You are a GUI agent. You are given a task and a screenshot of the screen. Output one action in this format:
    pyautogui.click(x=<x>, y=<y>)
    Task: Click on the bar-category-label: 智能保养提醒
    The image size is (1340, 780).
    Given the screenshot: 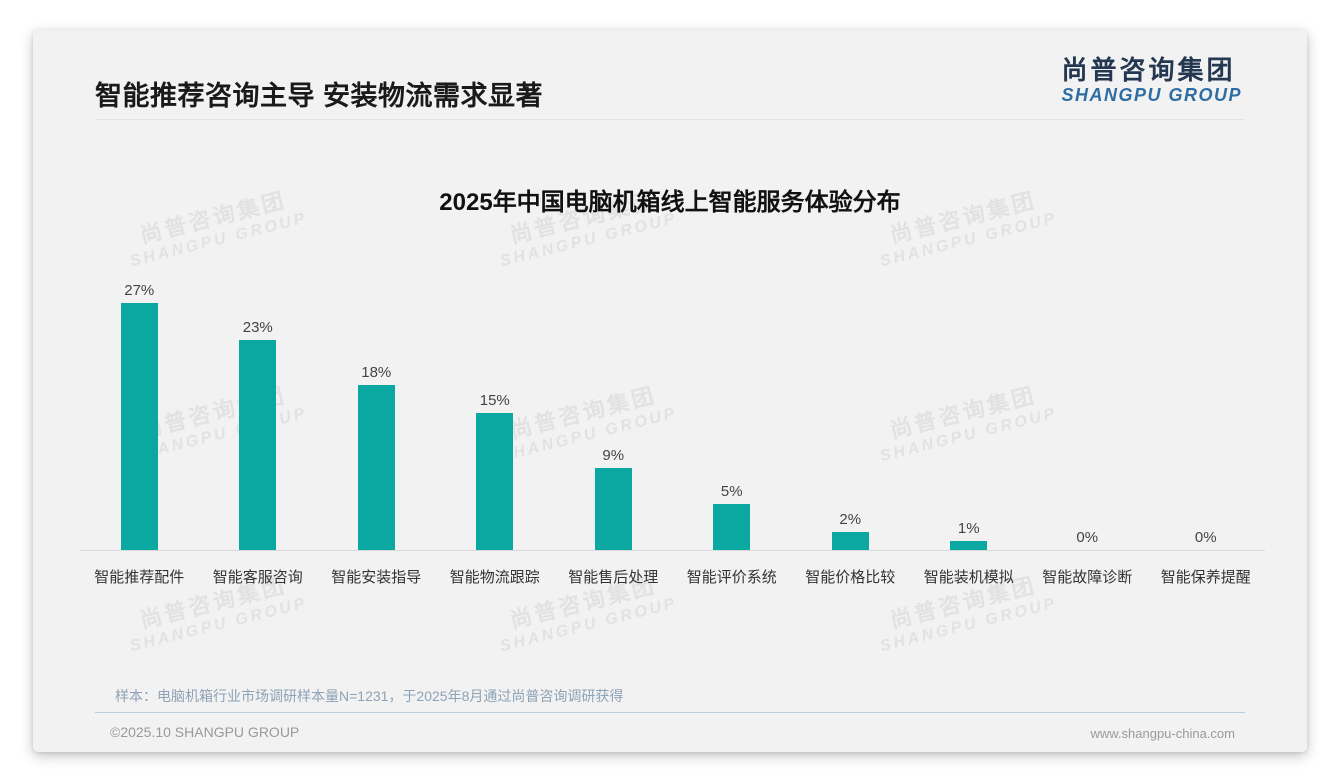 What is the action you would take?
    pyautogui.click(x=1205, y=577)
    